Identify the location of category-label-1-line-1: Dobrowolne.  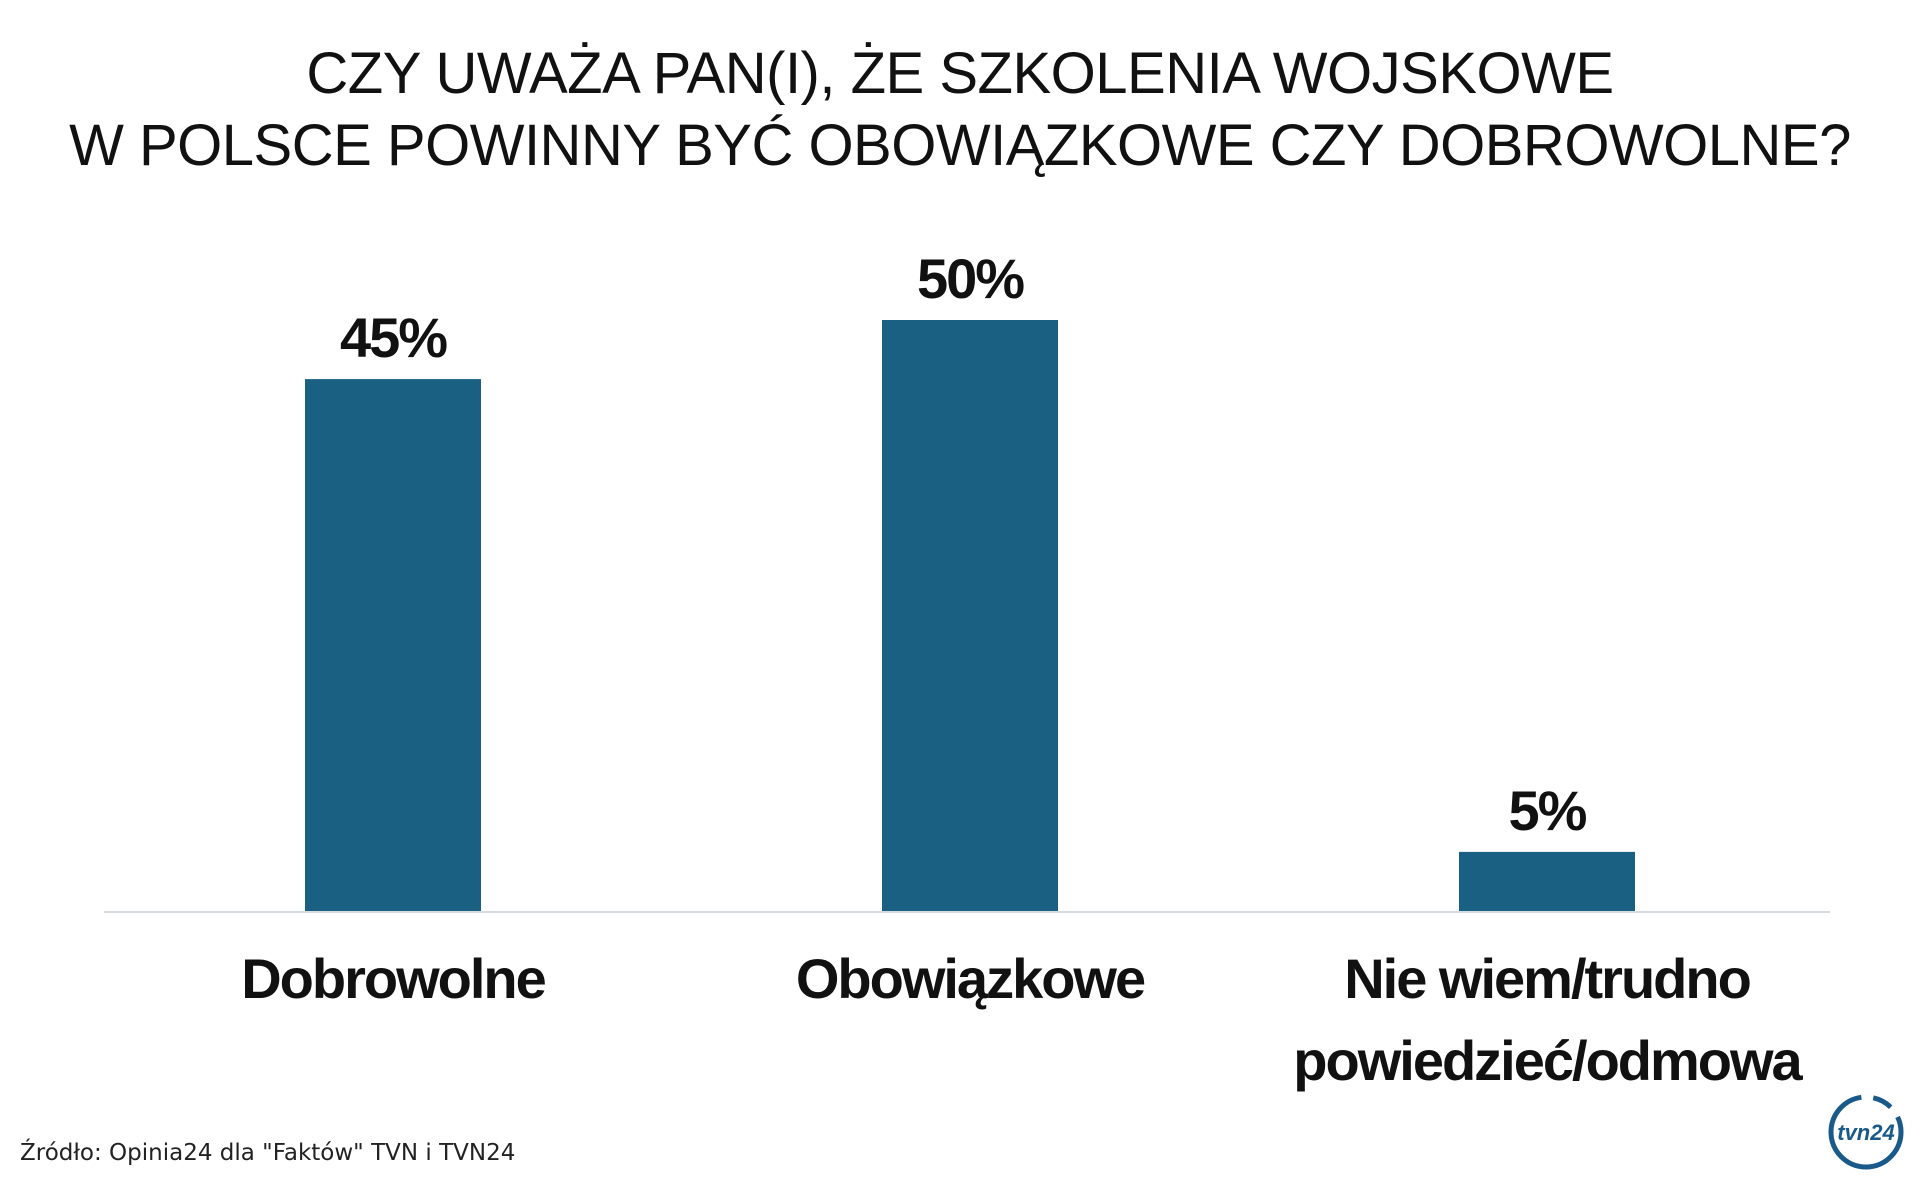
(393, 978).